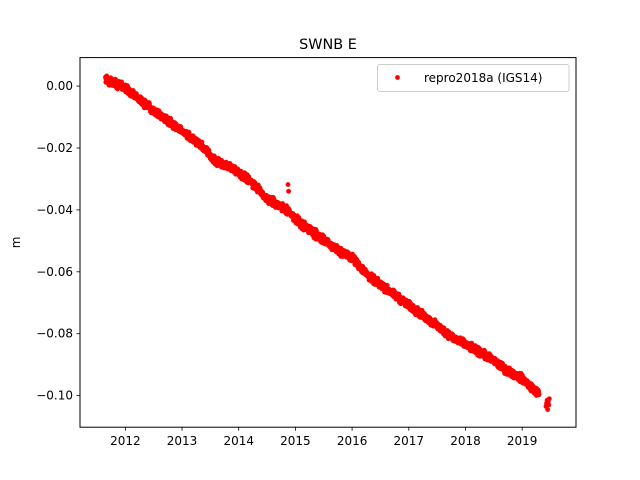 The height and width of the screenshot is (480, 640). What do you see at coordinates (397, 77) in the screenshot?
I see `legend-marker` at bounding box center [397, 77].